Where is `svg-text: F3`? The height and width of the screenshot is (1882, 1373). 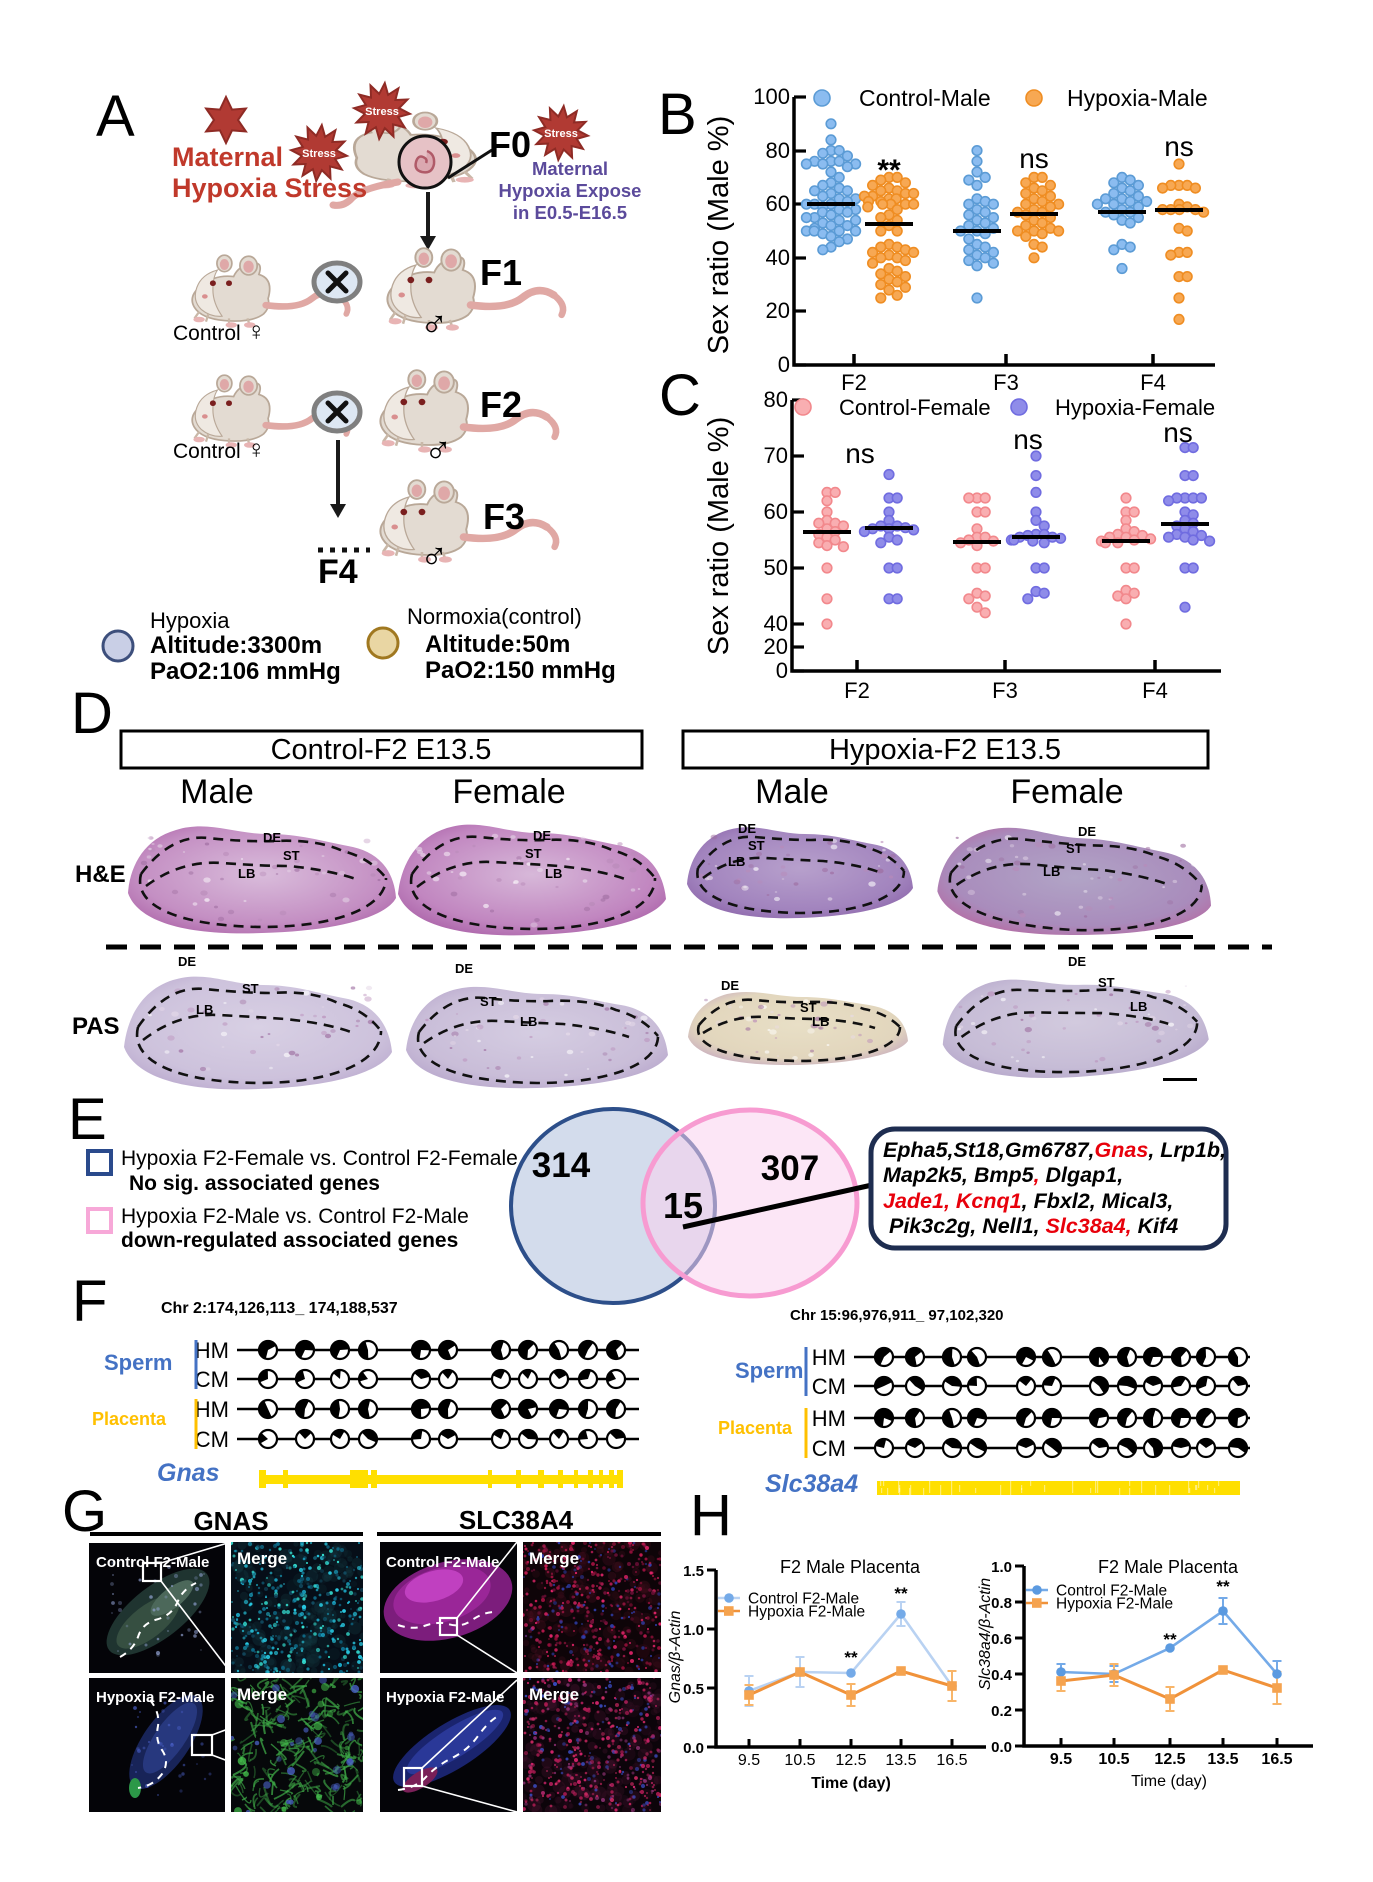 svg-text: F3 is located at coordinates (1005, 690).